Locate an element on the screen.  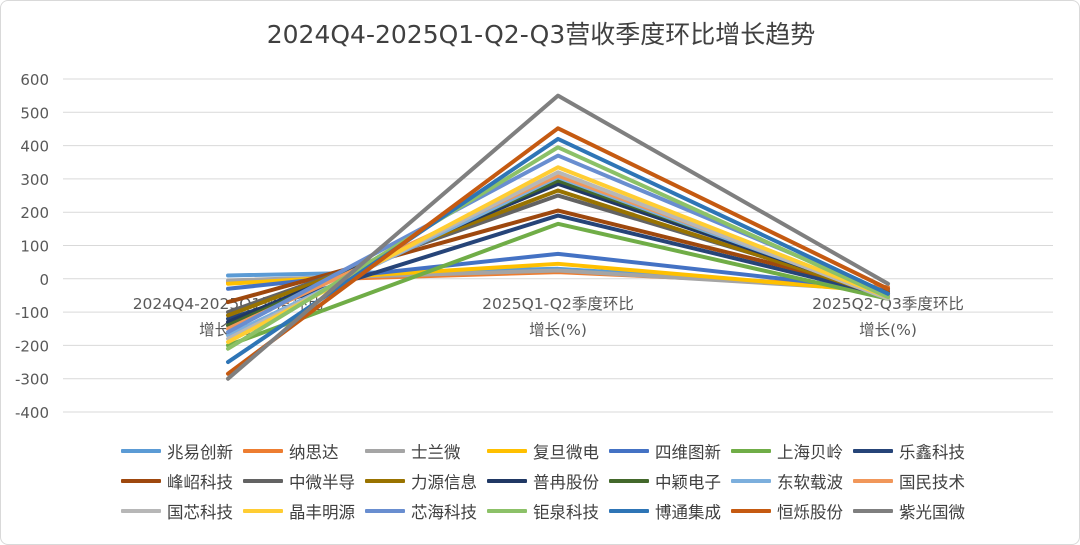
legend-item: 峰岹科技 is located at coordinates (180, 480).